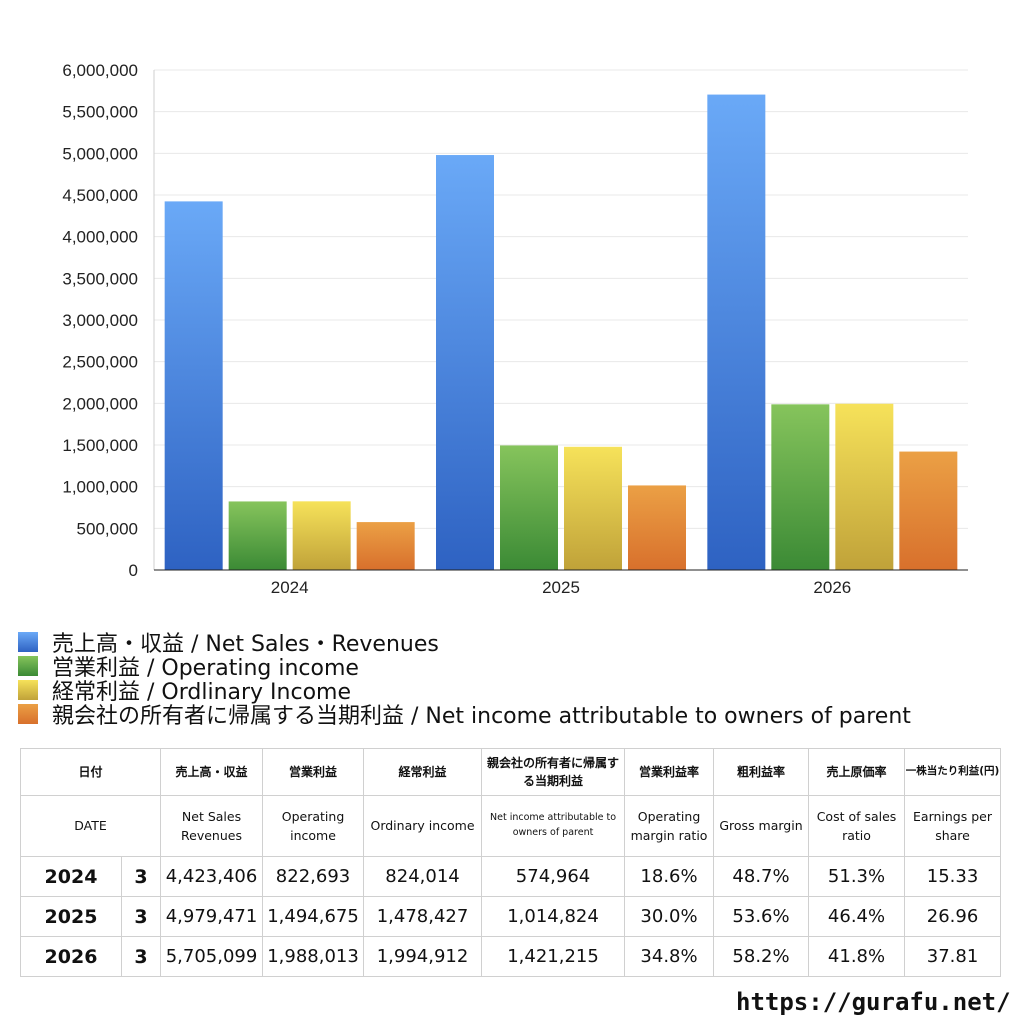 The image size is (1024, 1024). I want to click on cell-sales: 4,423,406, so click(212, 876).